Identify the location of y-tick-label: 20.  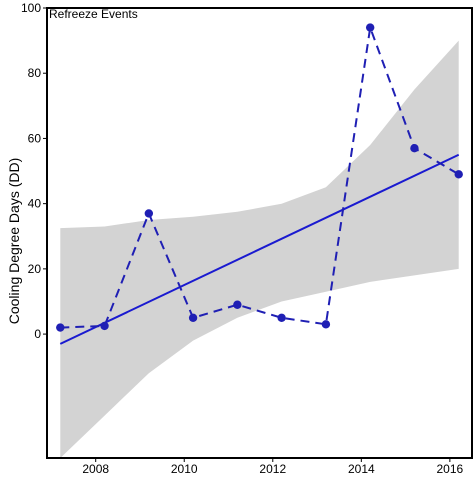
(35, 269).